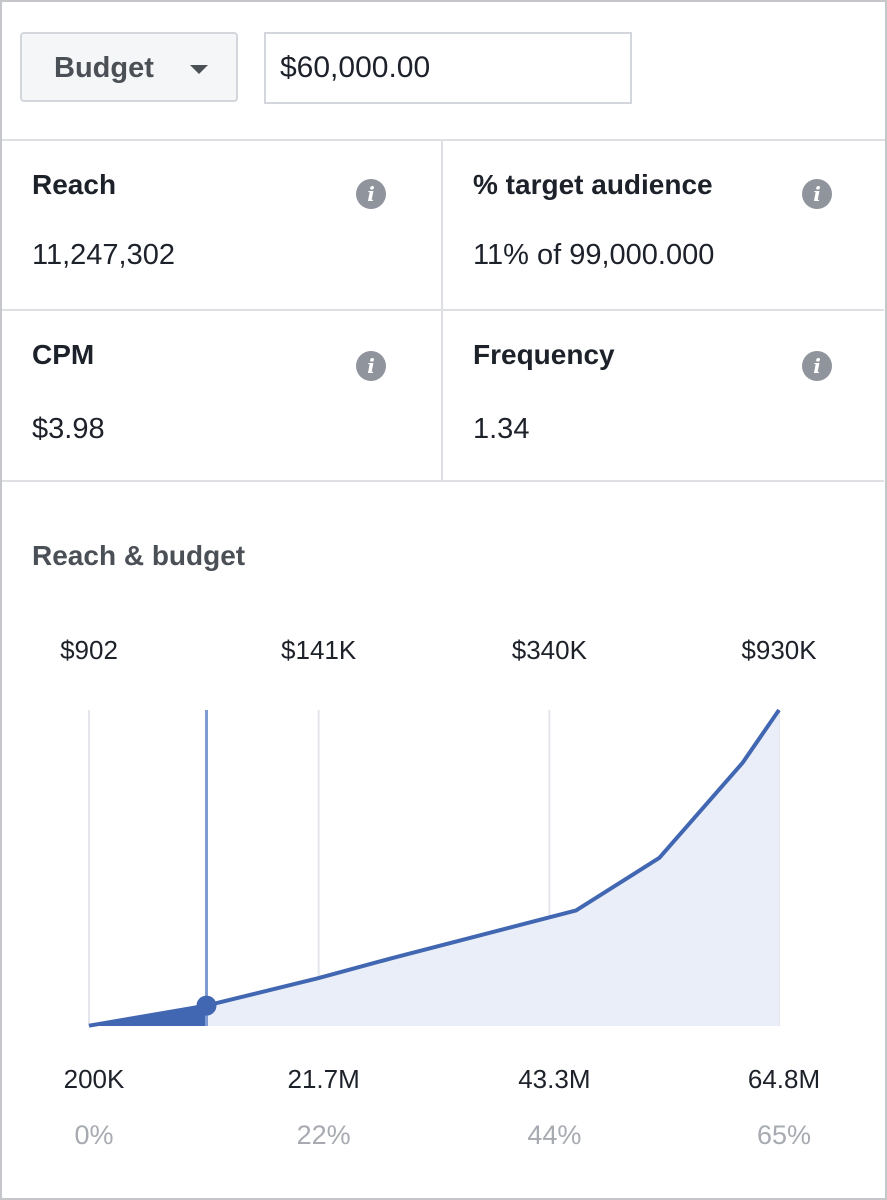 The image size is (887, 1200). Describe the element at coordinates (784, 1079) in the screenshot. I see `reach-tick-label: 64.8M` at that location.